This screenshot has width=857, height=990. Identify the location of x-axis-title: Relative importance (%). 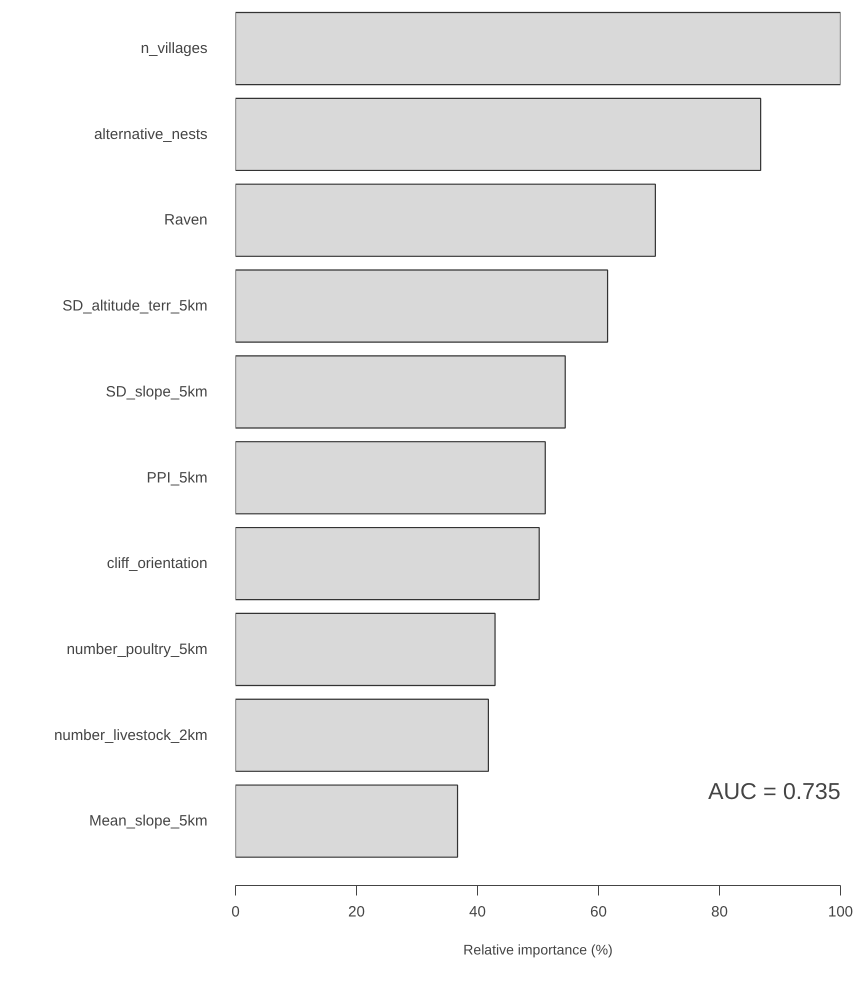
(538, 950).